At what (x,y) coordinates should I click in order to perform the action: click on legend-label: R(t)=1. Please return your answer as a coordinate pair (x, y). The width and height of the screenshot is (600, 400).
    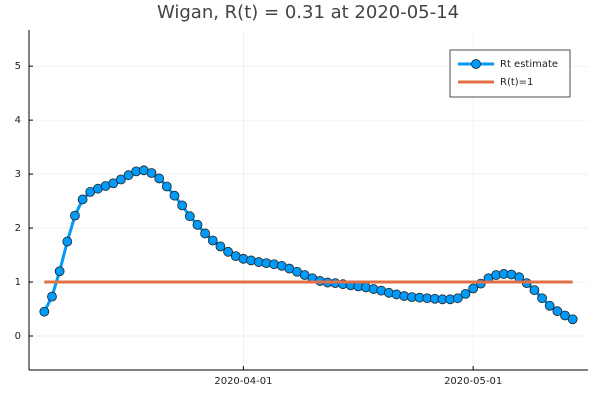
    Looking at the image, I should click on (516, 82).